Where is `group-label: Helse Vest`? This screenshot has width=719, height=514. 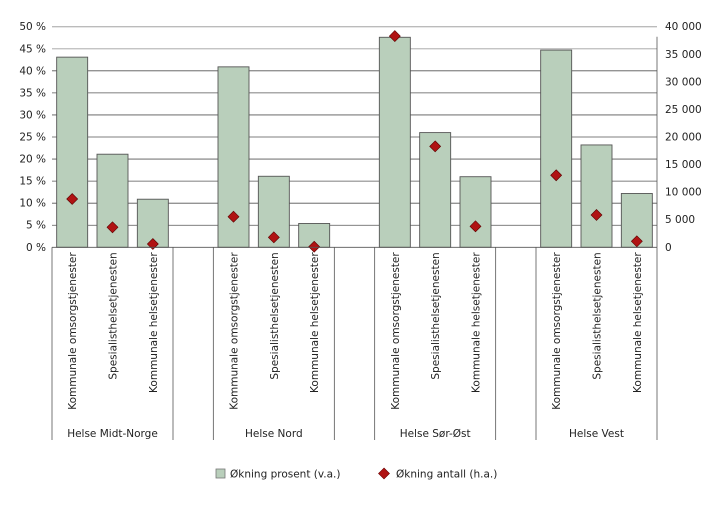
group-label: Helse Vest is located at coordinates (596, 434).